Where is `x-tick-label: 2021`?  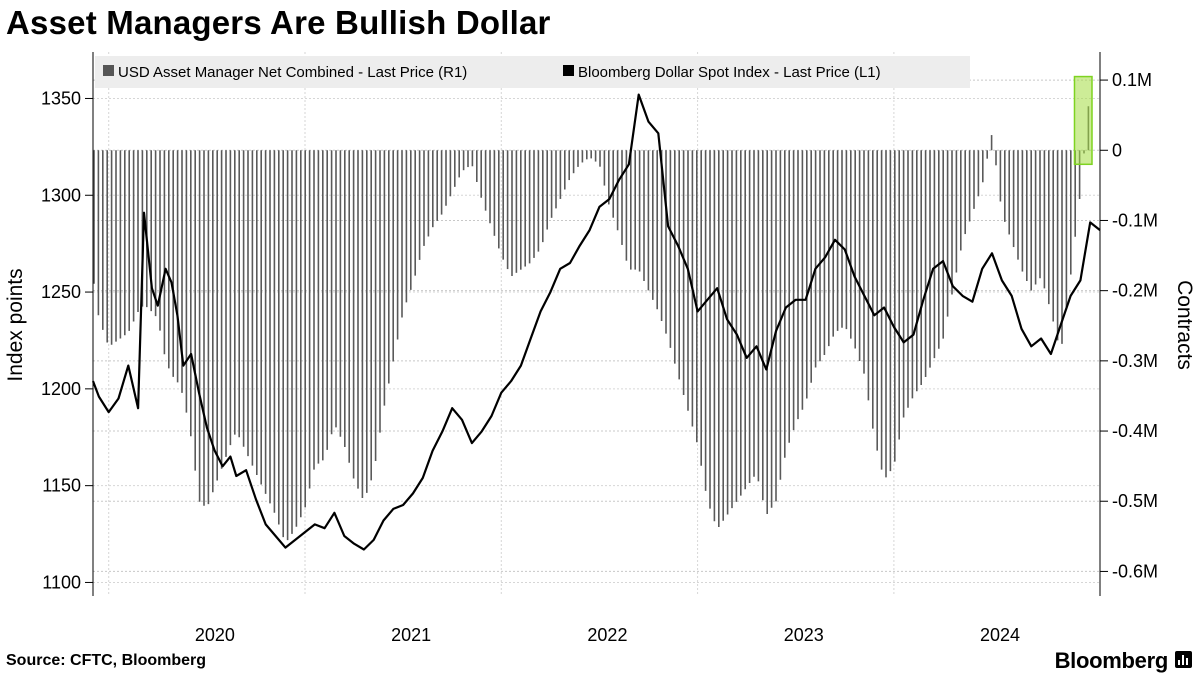 x-tick-label: 2021 is located at coordinates (411, 635).